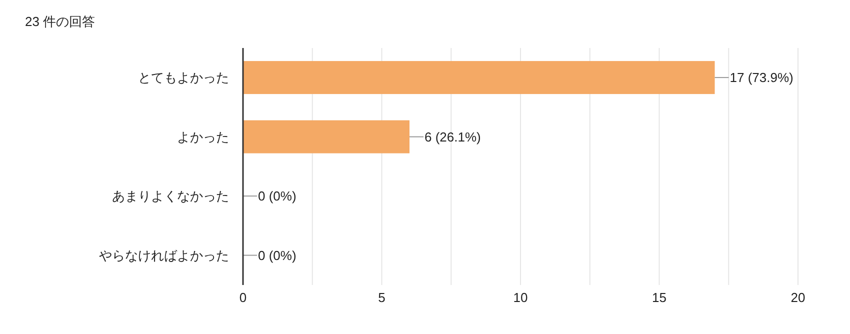 This screenshot has height=334, width=850. Describe the element at coordinates (60, 22) in the screenshot. I see `text: 23 件の回答` at that location.